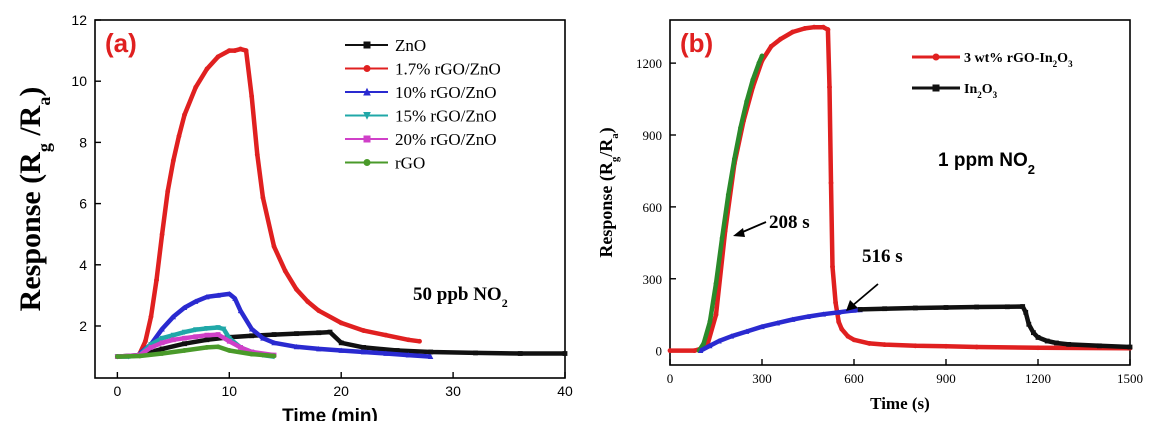 This screenshot has width=1151, height=421. What do you see at coordinates (955, 91) in the screenshot?
I see `legend-item: In2O3` at bounding box center [955, 91].